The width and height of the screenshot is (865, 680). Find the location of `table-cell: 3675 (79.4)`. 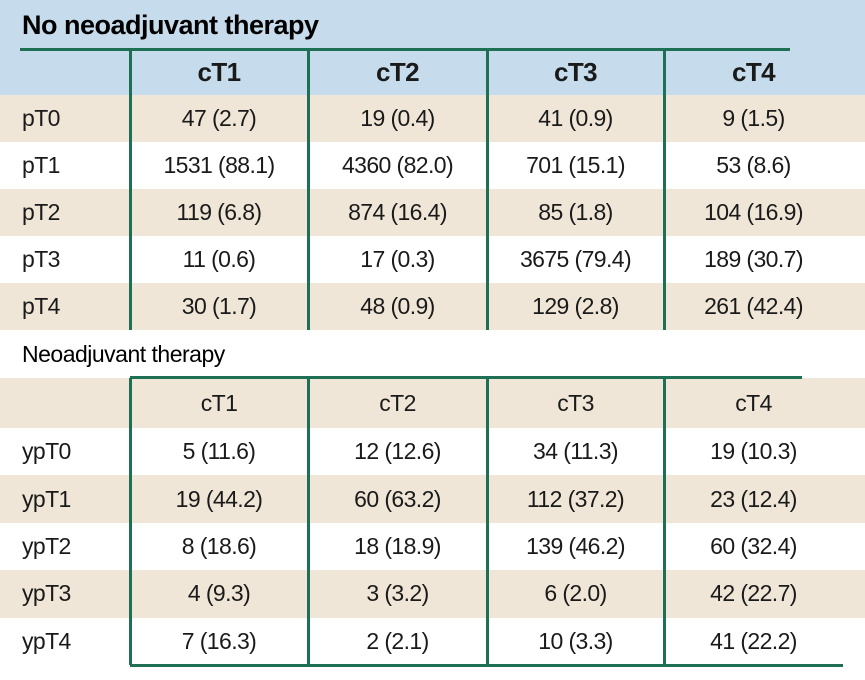

table-cell: 3675 (79.4) is located at coordinates (575, 259).